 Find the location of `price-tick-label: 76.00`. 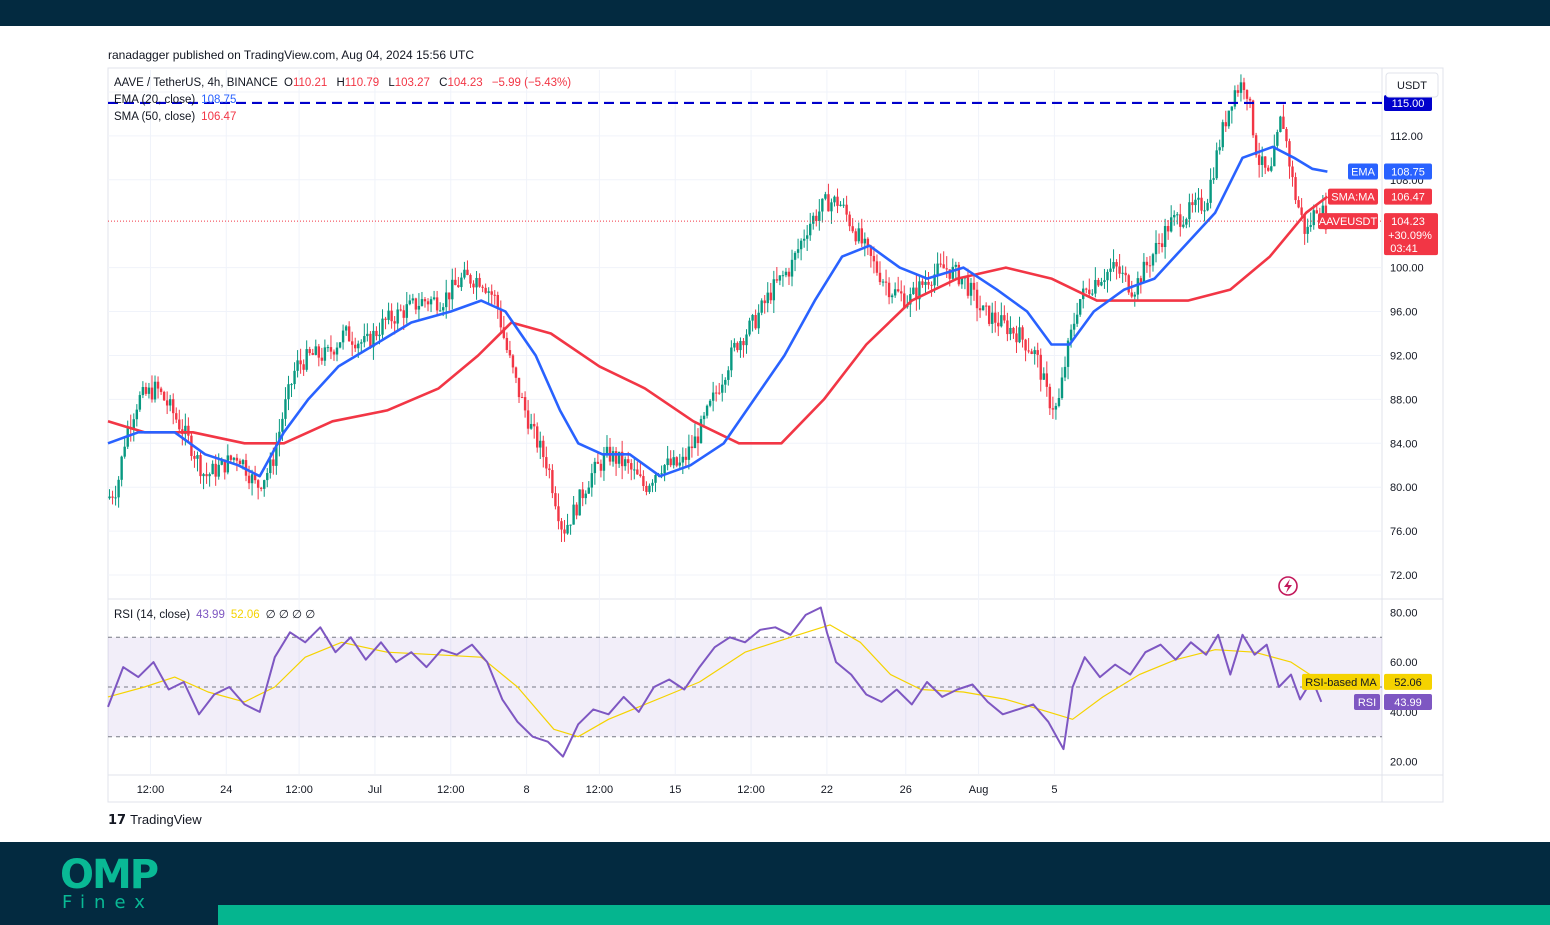

price-tick-label: 76.00 is located at coordinates (1404, 532).